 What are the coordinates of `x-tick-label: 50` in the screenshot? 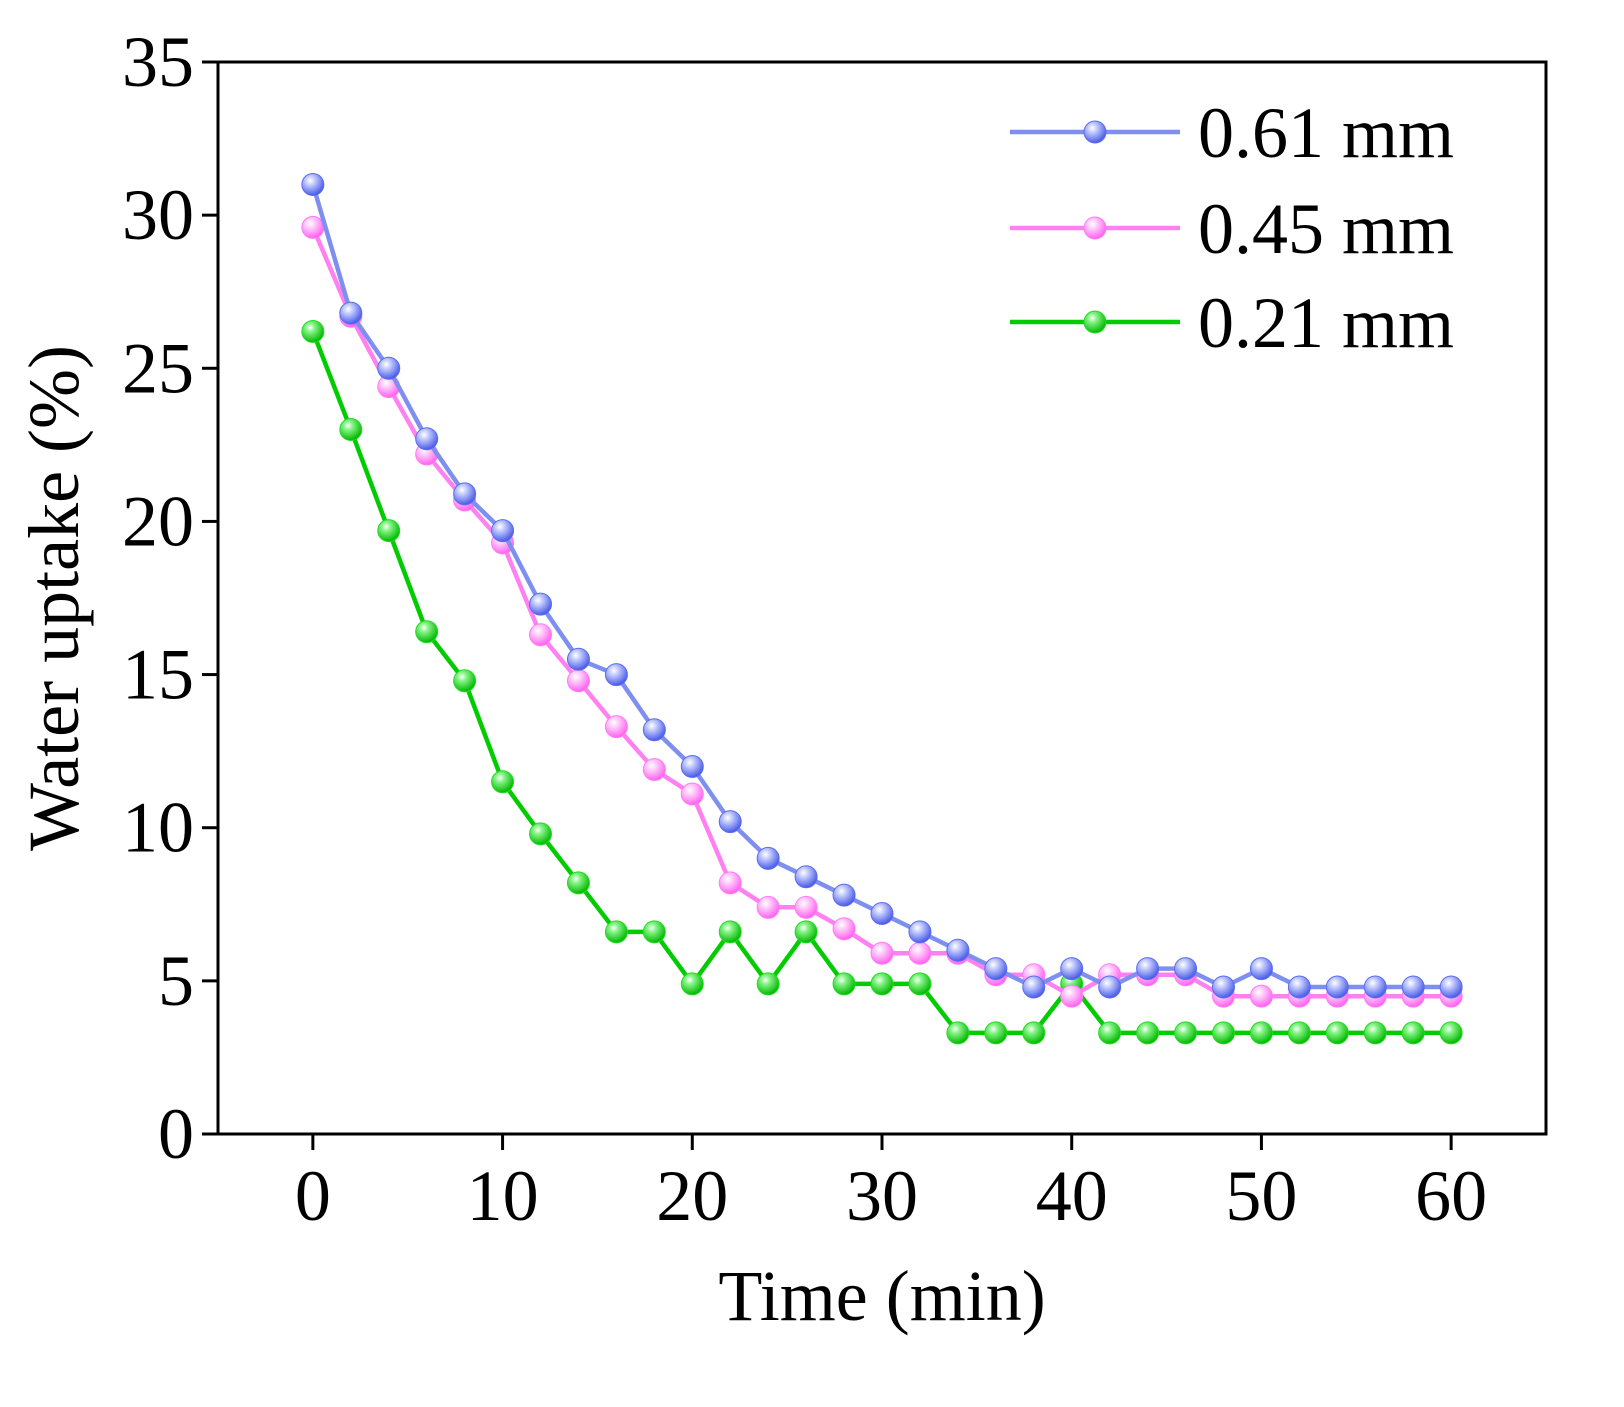 It's located at (1261, 1196).